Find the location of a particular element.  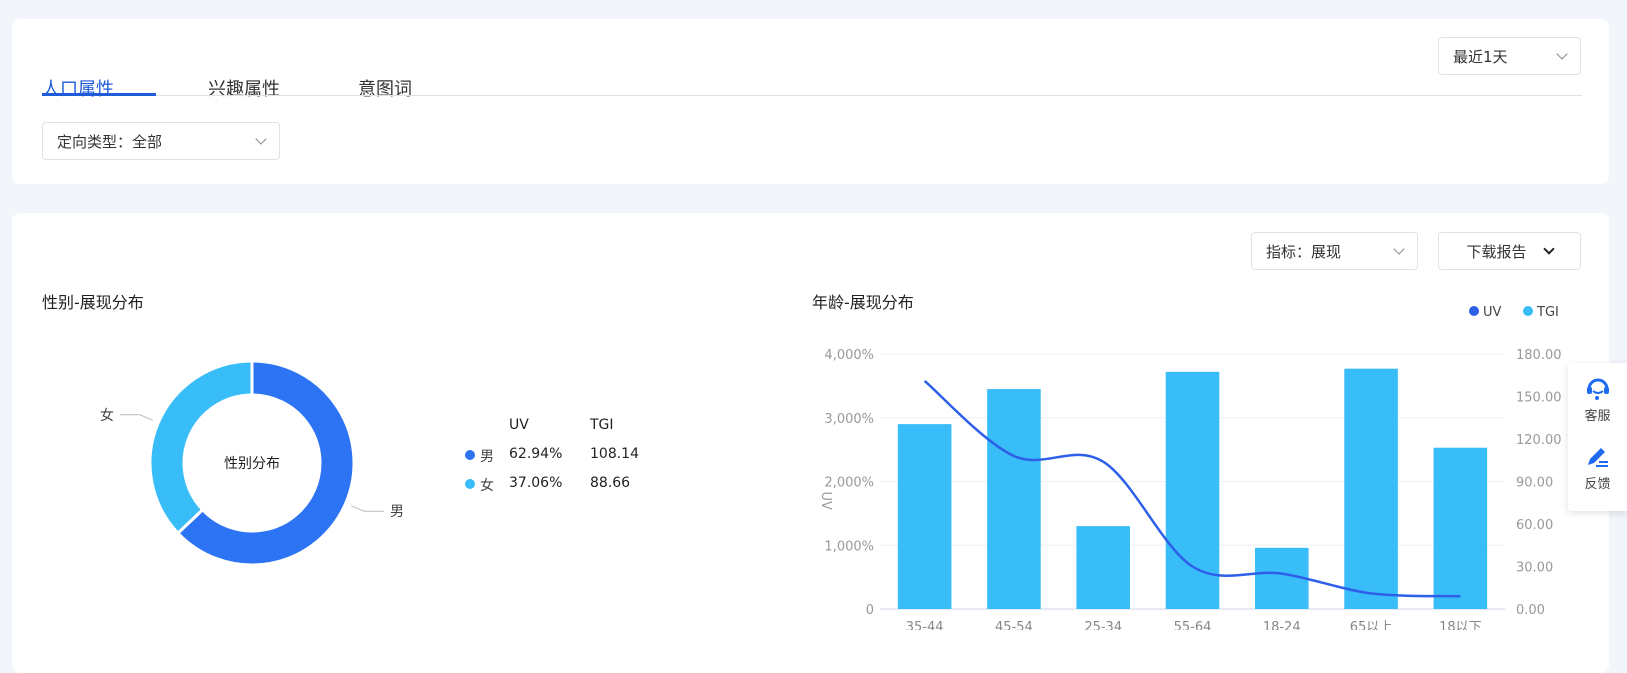

bar-65以上 is located at coordinates (1371, 488).